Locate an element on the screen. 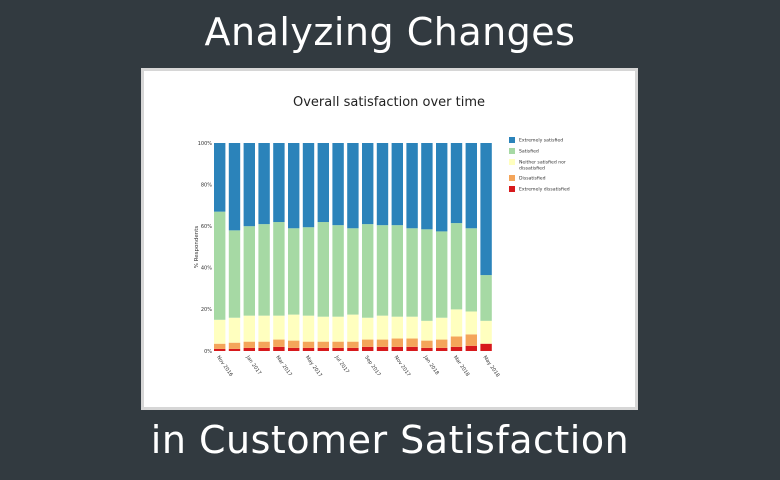 The width and height of the screenshot is (780, 480). y-ticks-group: 0% 20% 40% 60% 80% 100% is located at coordinates (205, 248).